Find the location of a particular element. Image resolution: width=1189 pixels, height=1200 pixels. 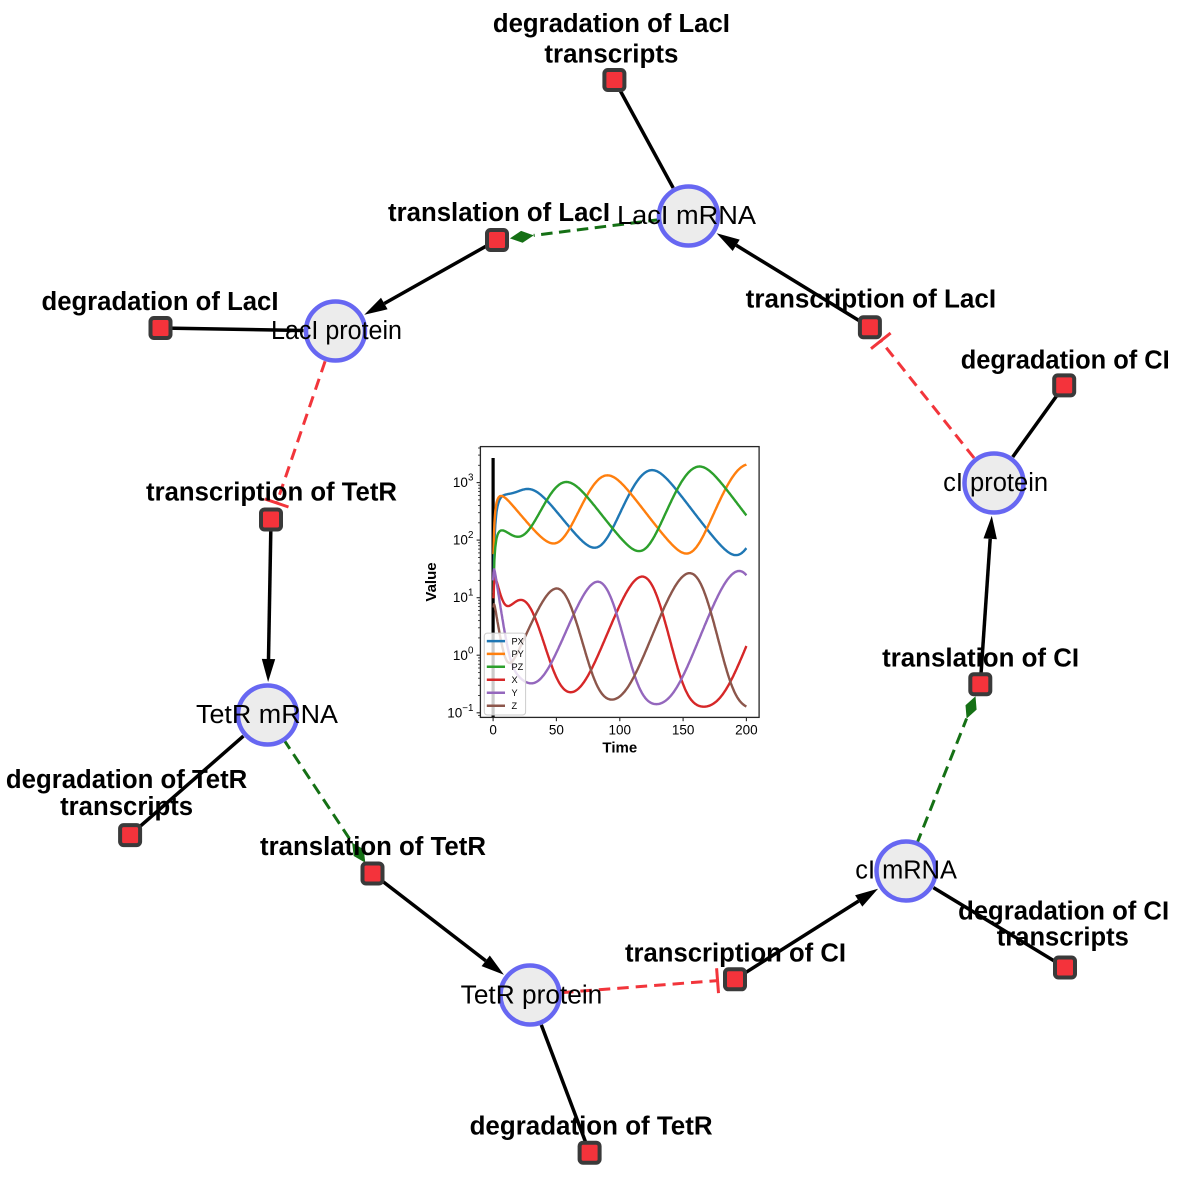

svg-text: X is located at coordinates (515, 680).